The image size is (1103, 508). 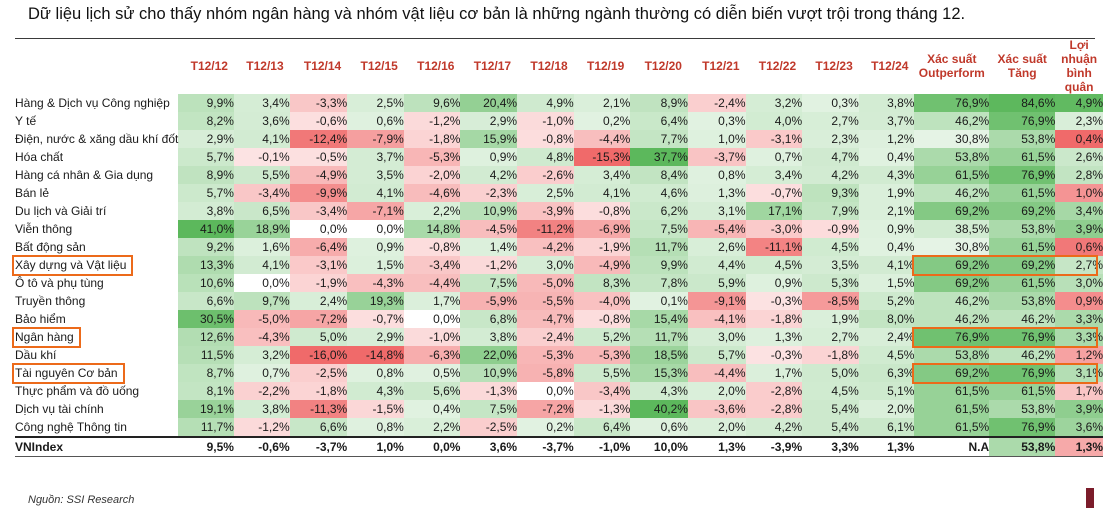 What do you see at coordinates (886, 121) in the screenshot?
I see `return-cell: 3,7%` at bounding box center [886, 121].